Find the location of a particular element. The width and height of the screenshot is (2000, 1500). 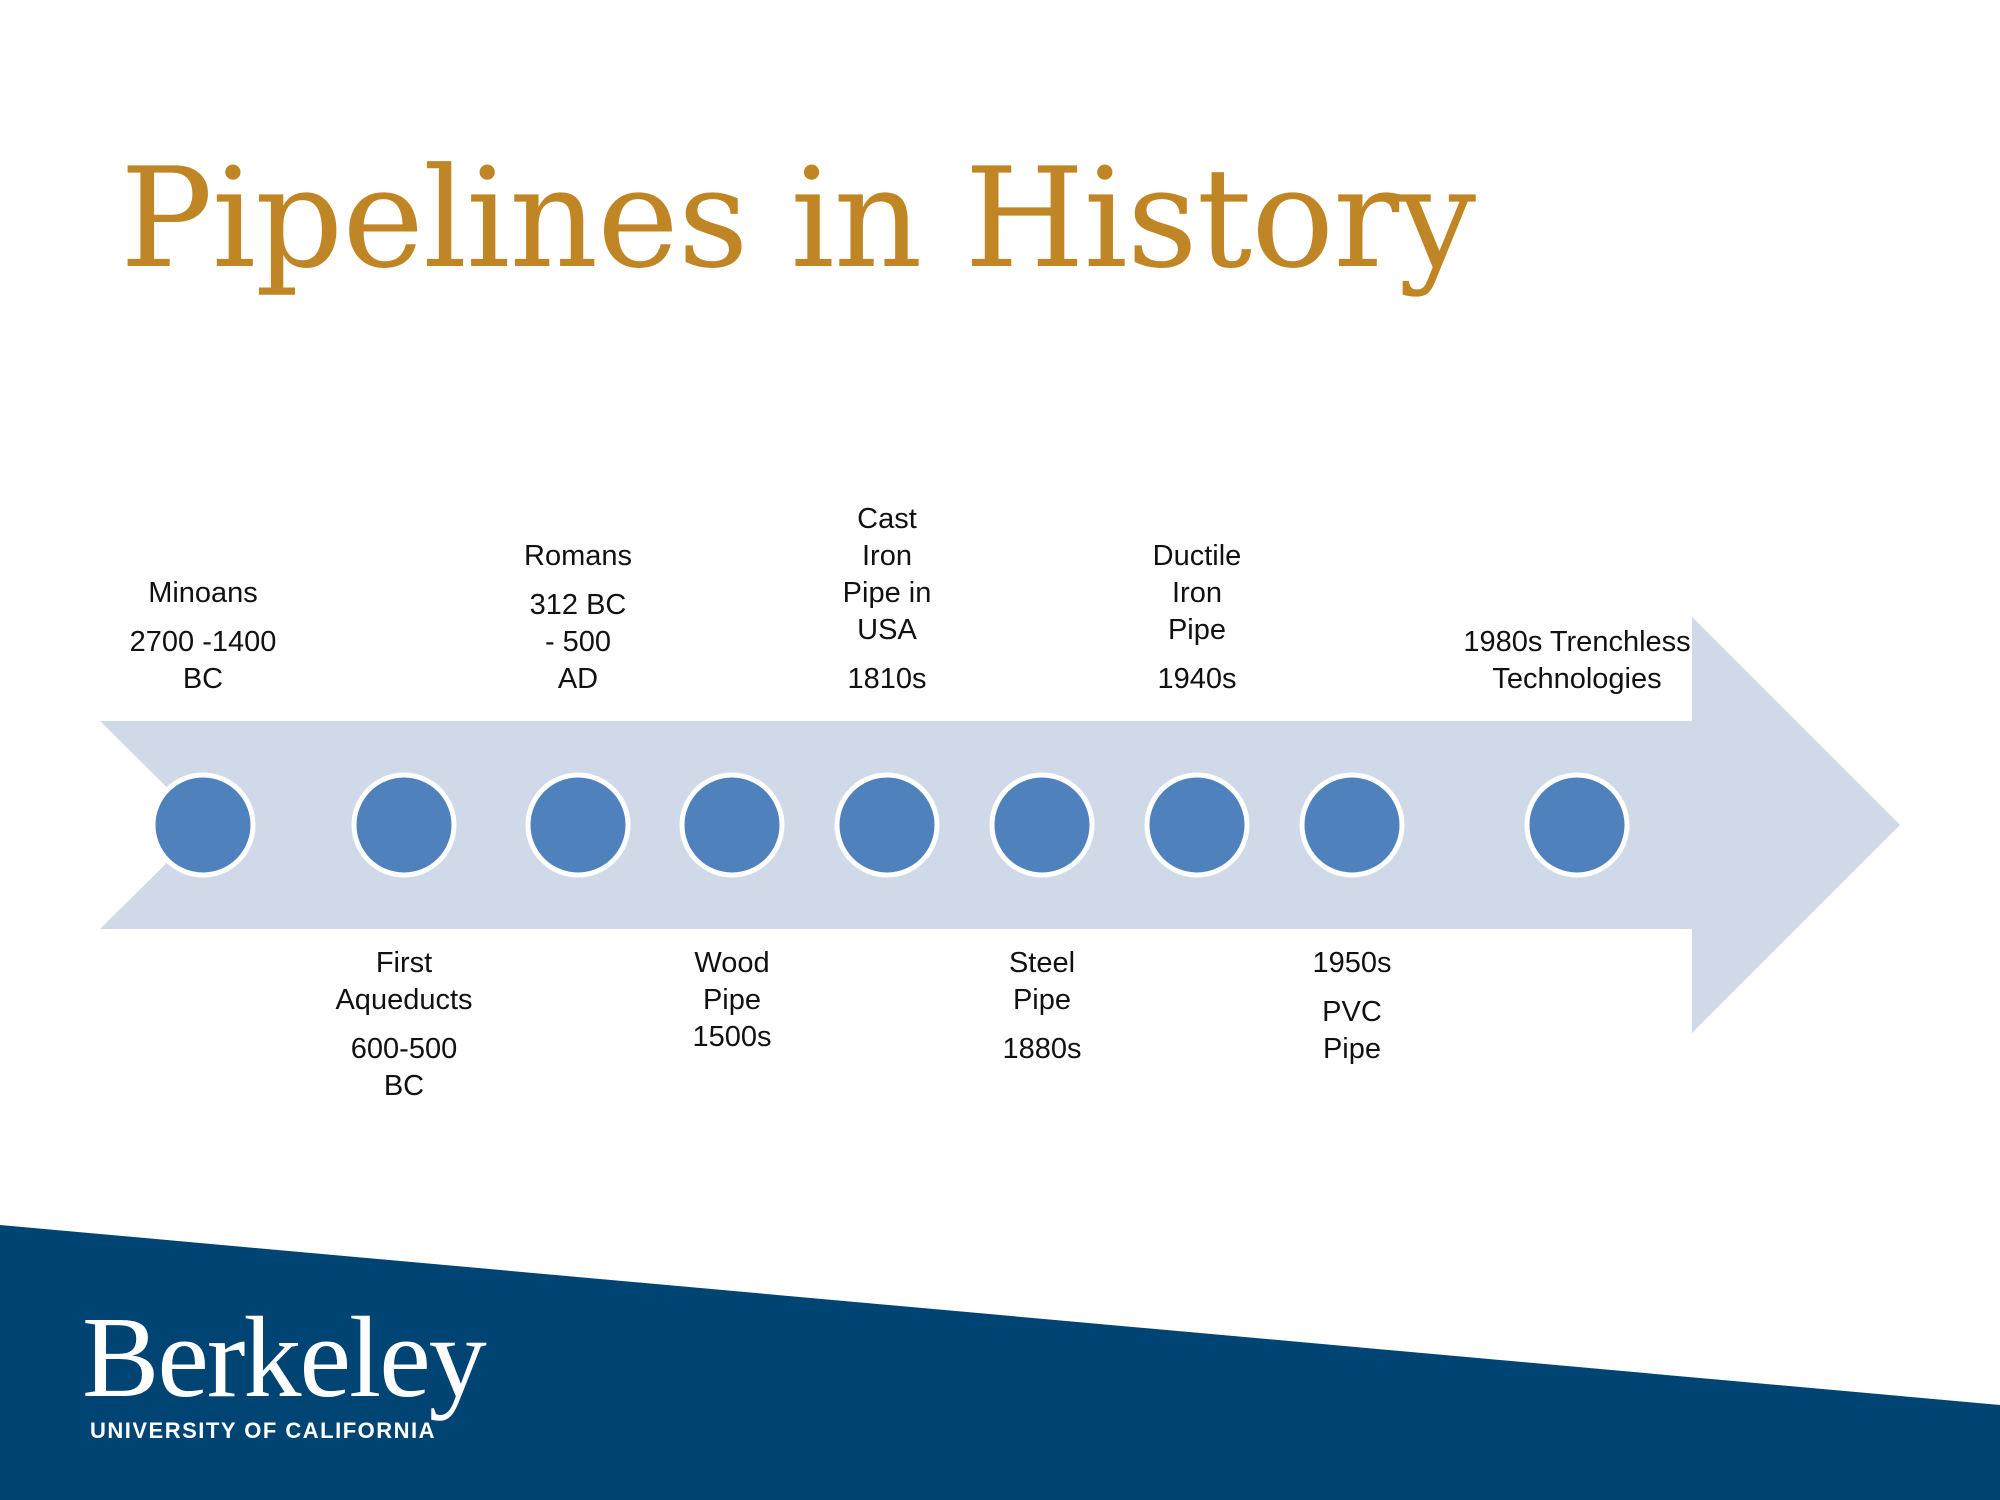

timeline-label-5-detail: 1810s is located at coordinates (887, 679).